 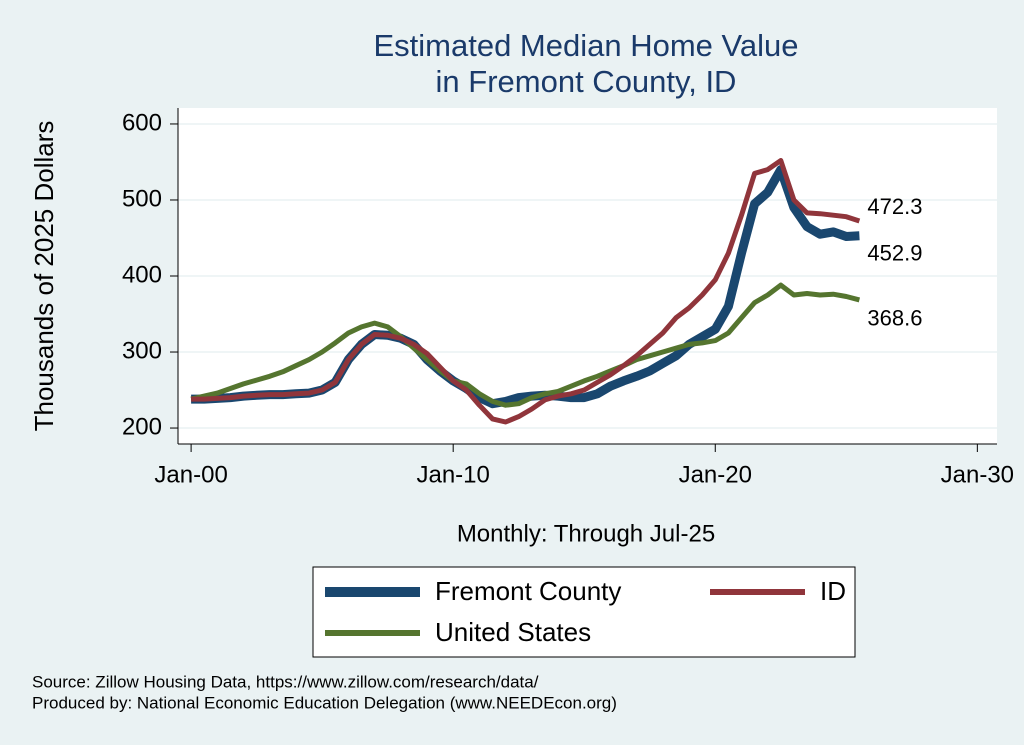 What do you see at coordinates (452, 474) in the screenshot?
I see `x-tick-label: Jan-10` at bounding box center [452, 474].